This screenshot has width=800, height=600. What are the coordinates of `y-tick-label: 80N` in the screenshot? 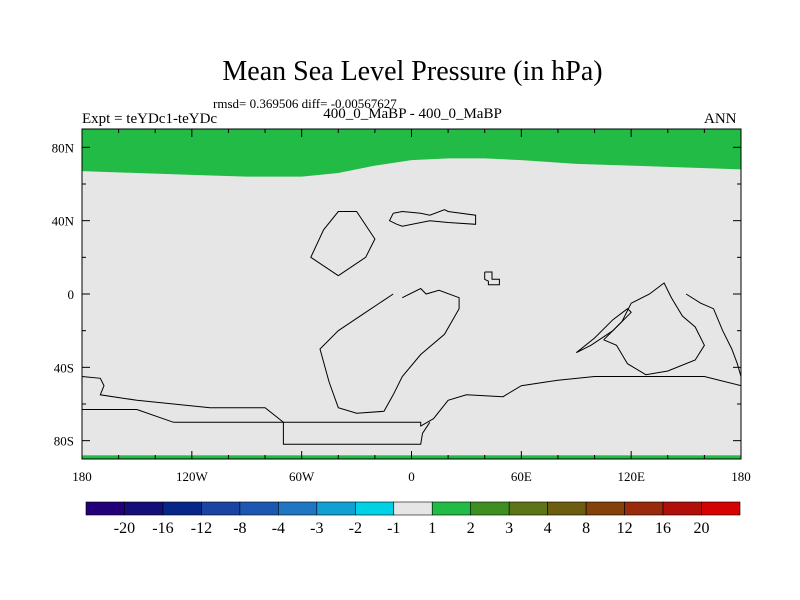 It's located at (63, 147).